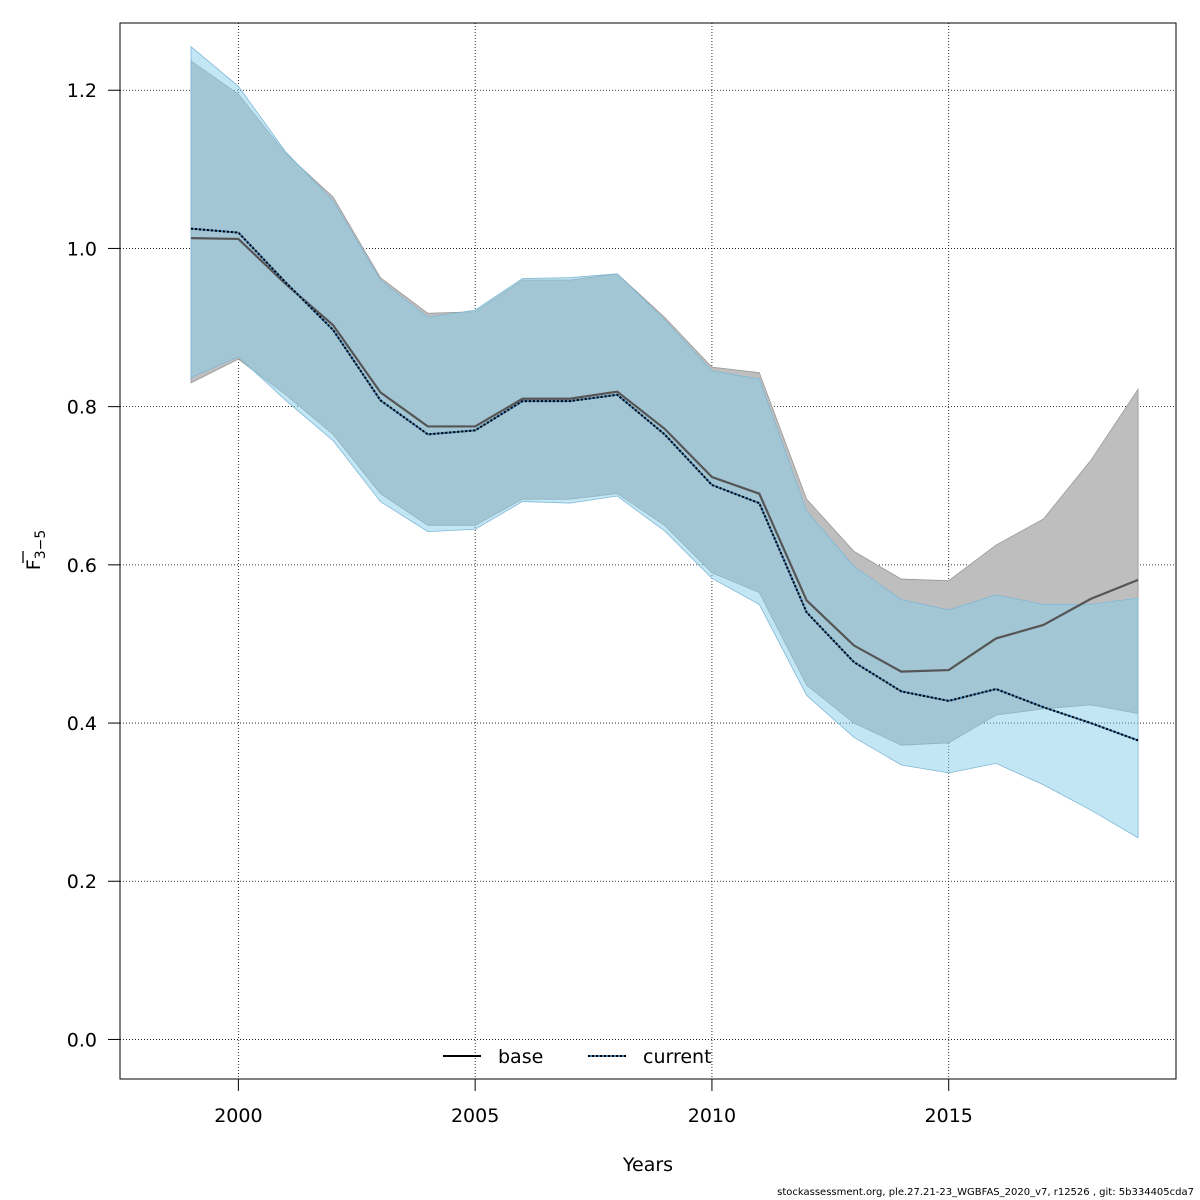 This screenshot has width=1200, height=1200. I want to click on x-tick-label-2015: 2015, so click(949, 1116).